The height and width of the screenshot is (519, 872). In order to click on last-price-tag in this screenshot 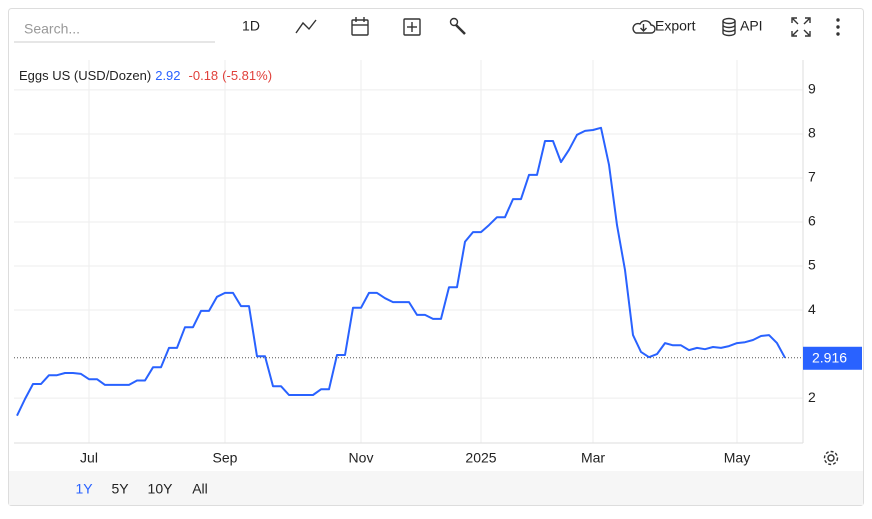, I will do `click(832, 358)`.